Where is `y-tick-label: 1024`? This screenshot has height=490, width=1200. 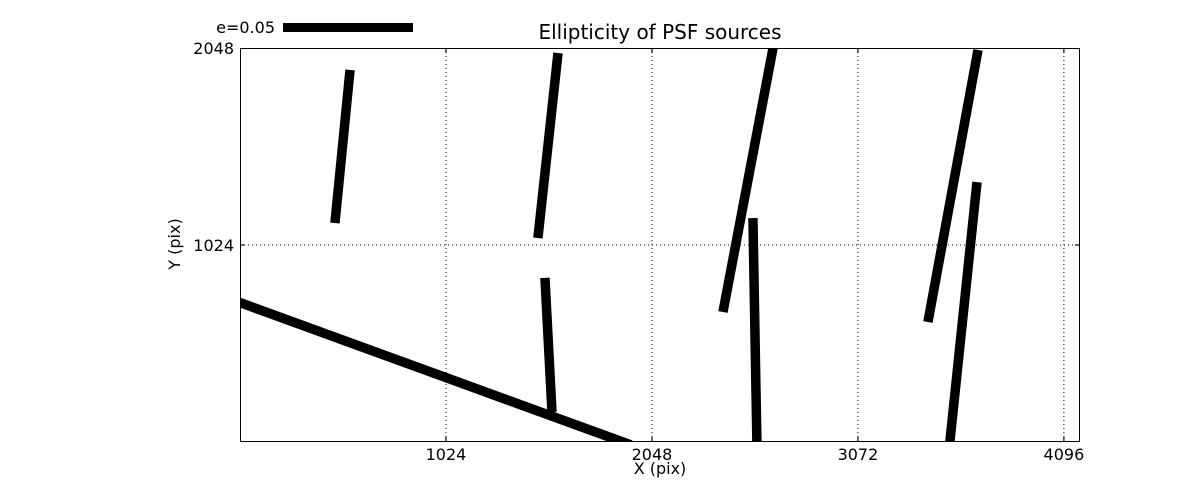
y-tick-label: 1024 is located at coordinates (213, 245).